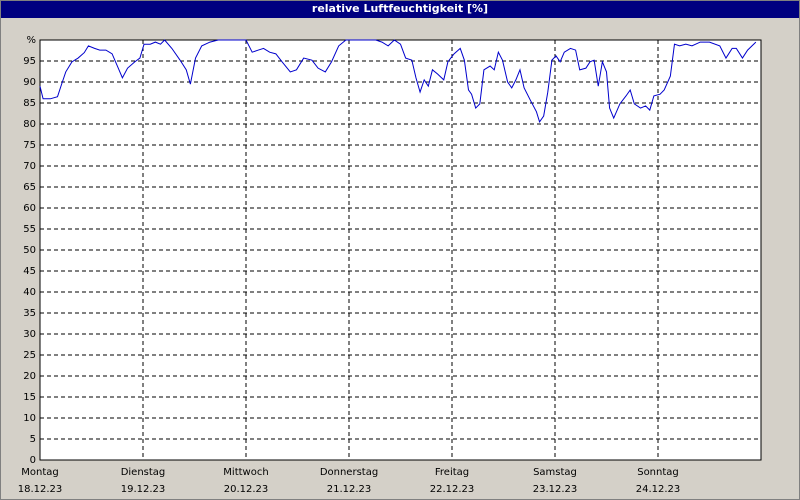 Image resolution: width=800 pixels, height=500 pixels. Describe the element at coordinates (349, 472) in the screenshot. I see `x-tick-label: Donnerstag` at that location.